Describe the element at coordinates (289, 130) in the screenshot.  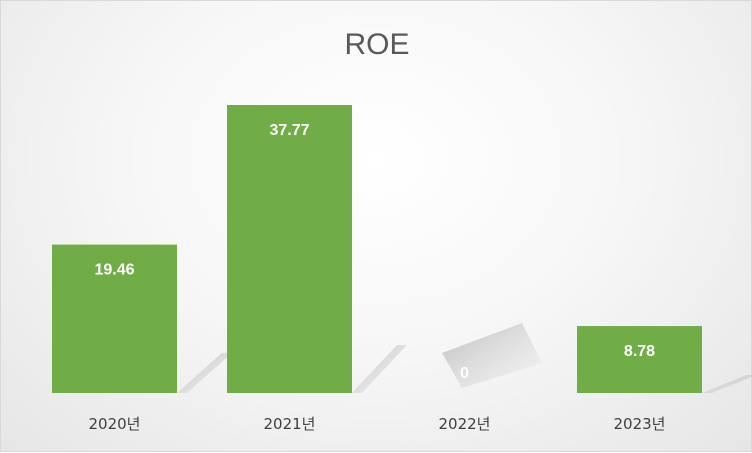
I see `data-label-1: 37.77` at that location.